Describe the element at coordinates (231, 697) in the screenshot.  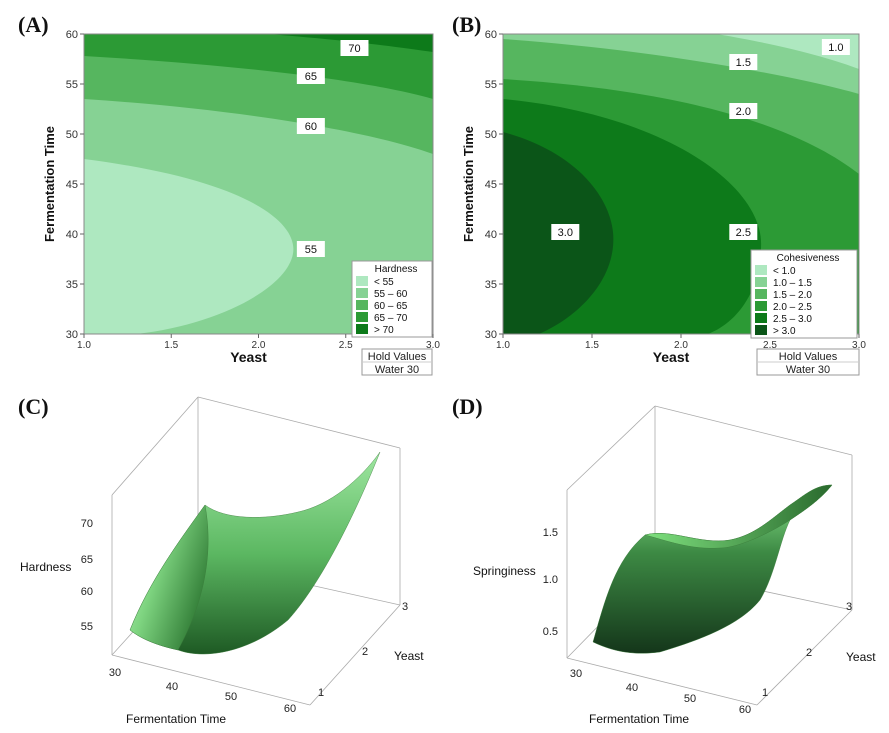
I see `panel-c-x-tick-label: 50` at that location.